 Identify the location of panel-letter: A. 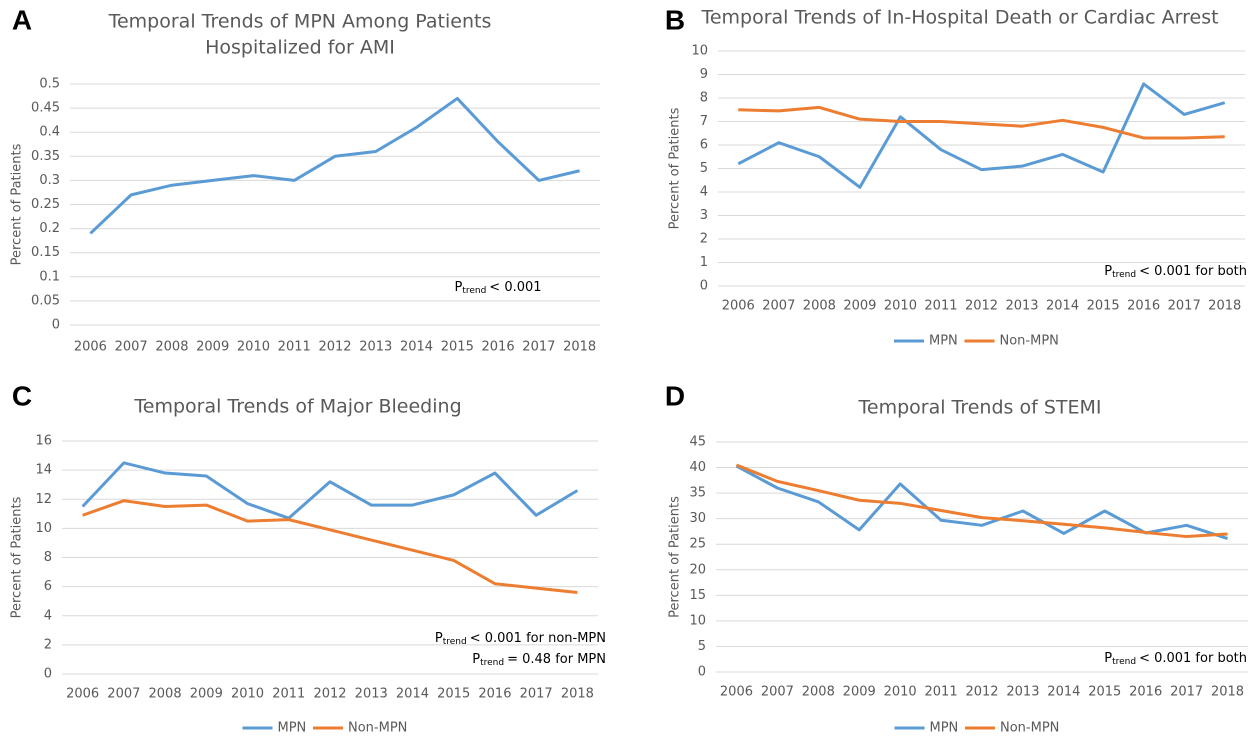
(22, 19).